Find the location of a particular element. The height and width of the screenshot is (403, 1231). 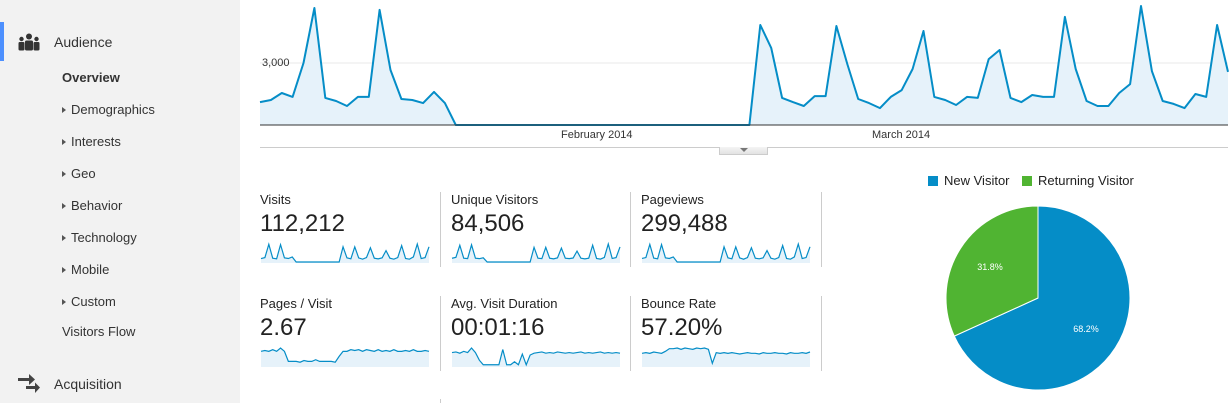

metric-label: Avg. Visit Duration is located at coordinates (504, 303).